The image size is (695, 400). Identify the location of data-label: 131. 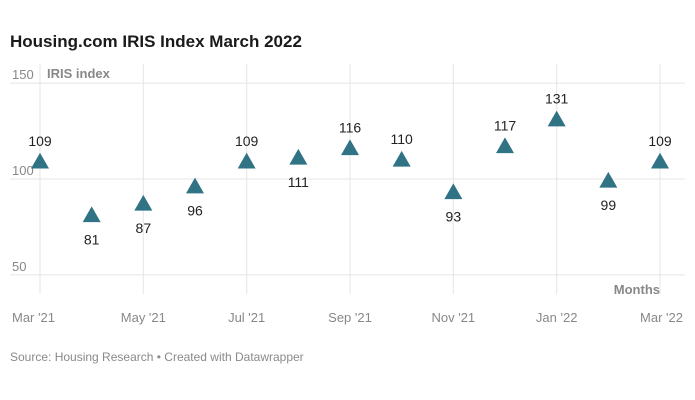
(557, 99).